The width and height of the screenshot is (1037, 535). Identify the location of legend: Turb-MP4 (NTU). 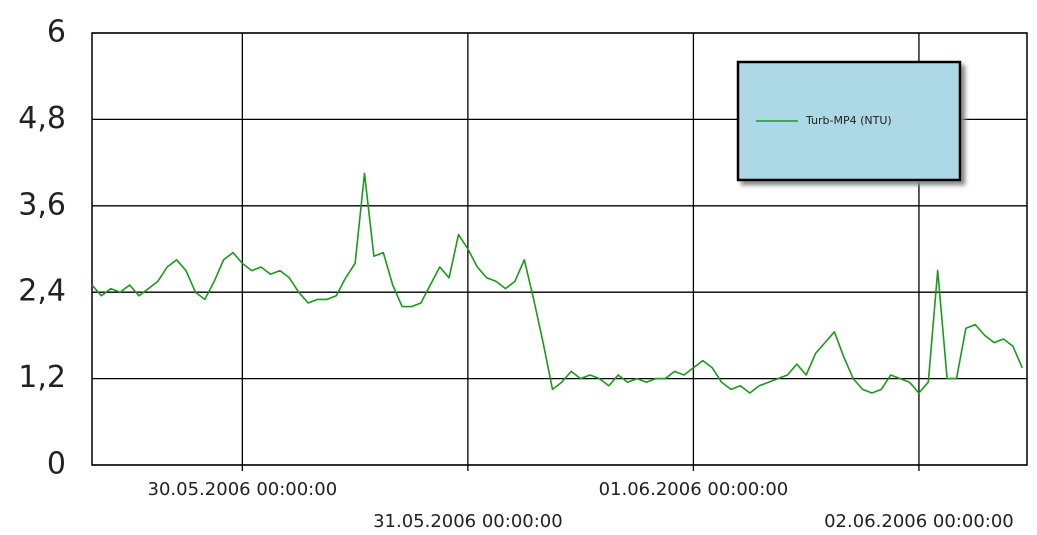
(849, 121).